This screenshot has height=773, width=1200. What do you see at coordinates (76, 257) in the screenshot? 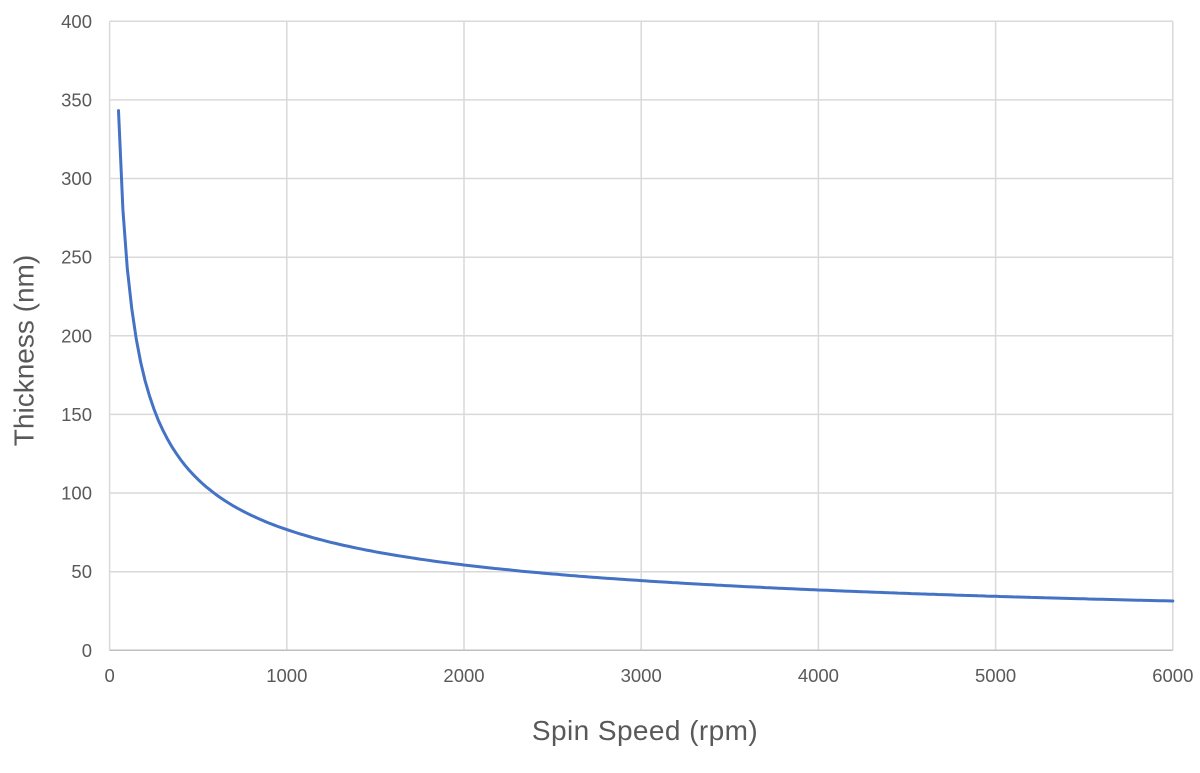
I see `svg-text: 250` at bounding box center [76, 257].